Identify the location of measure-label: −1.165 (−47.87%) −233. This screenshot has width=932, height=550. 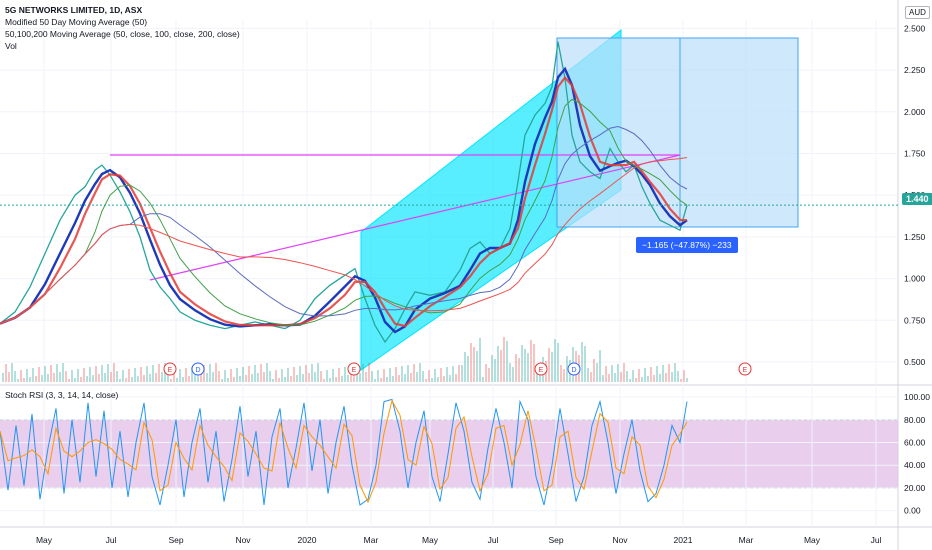
(687, 245).